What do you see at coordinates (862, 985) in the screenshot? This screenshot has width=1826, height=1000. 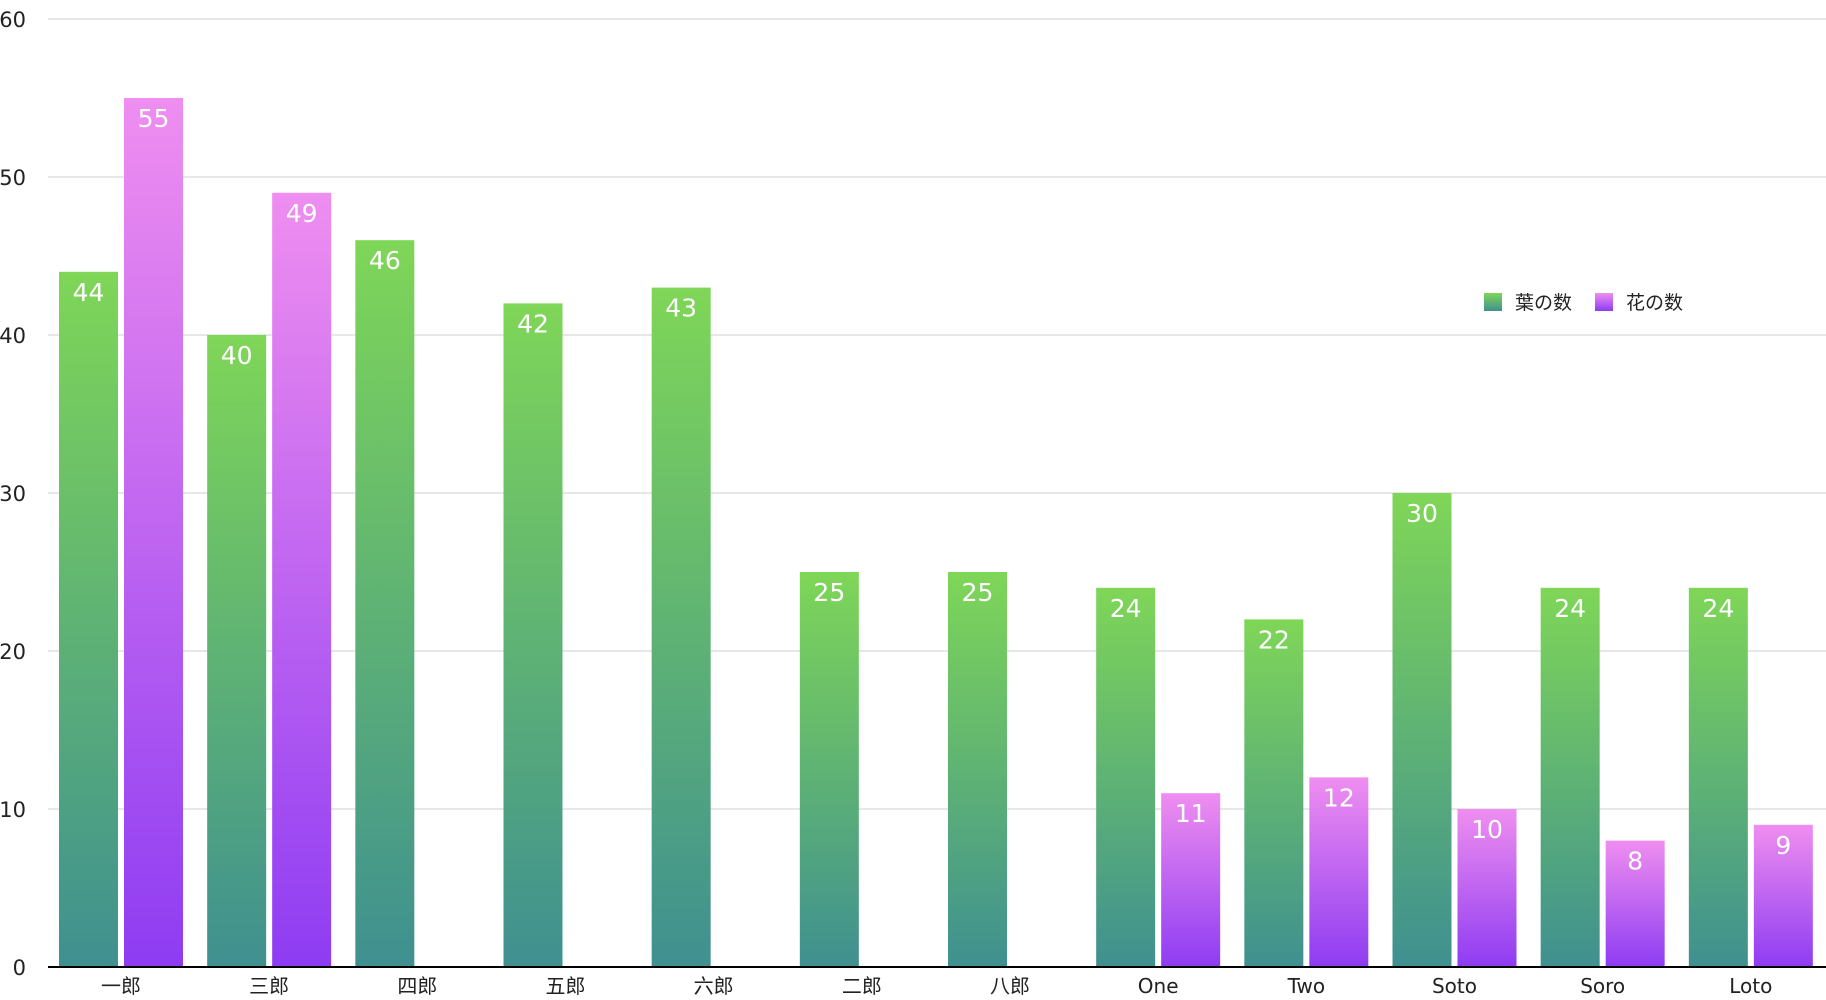 I see `x-tick-label: 二郎` at bounding box center [862, 985].